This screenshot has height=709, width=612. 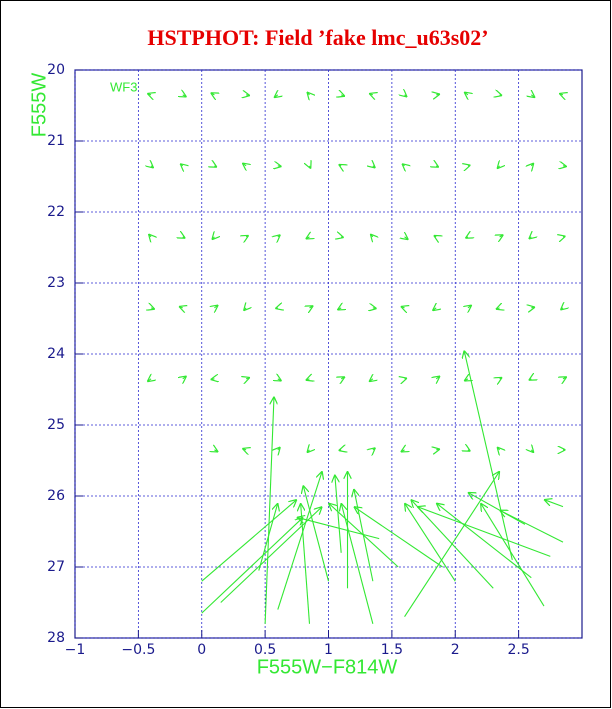 What do you see at coordinates (56, 283) in the screenshot?
I see `y-tick-label: 23` at bounding box center [56, 283].